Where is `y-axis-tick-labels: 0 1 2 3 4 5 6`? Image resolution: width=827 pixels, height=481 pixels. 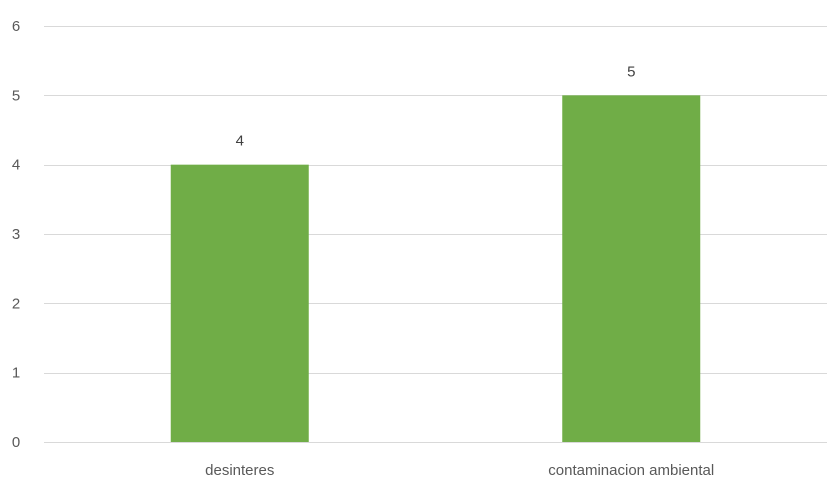
y-axis-tick-labels: 0 1 2 3 4 5 6 is located at coordinates (16, 234).